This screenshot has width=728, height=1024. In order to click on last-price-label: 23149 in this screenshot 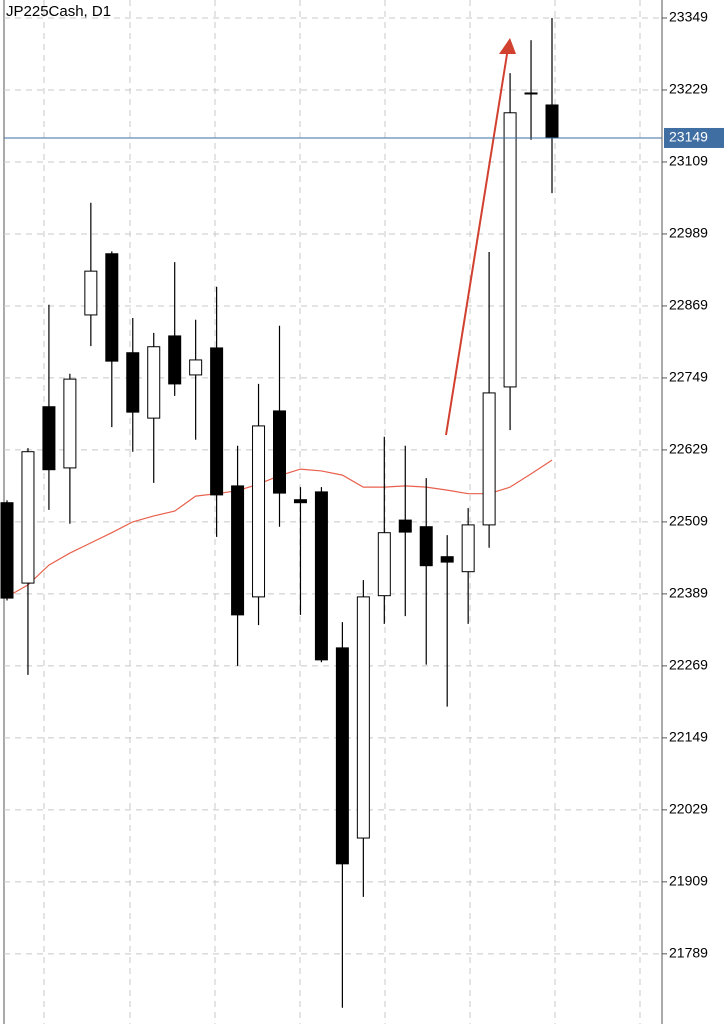, I will do `click(688, 137)`.